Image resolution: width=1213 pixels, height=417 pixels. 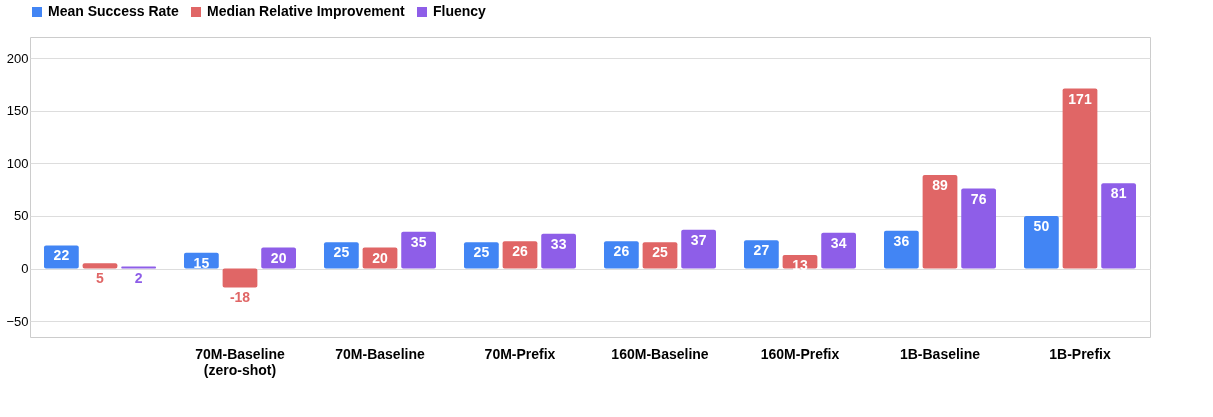 What do you see at coordinates (418, 241) in the screenshot?
I see `data-label: 35` at bounding box center [418, 241].